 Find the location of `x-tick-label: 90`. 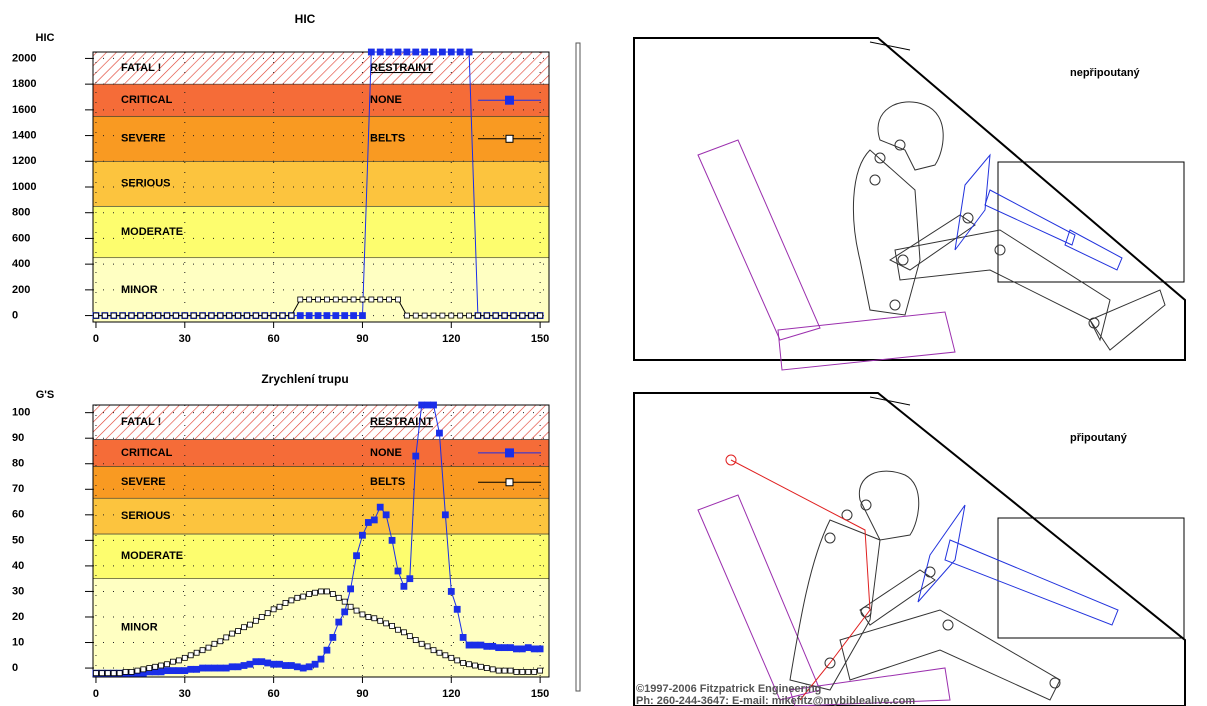

x-tick-label: 90 is located at coordinates (362, 339).